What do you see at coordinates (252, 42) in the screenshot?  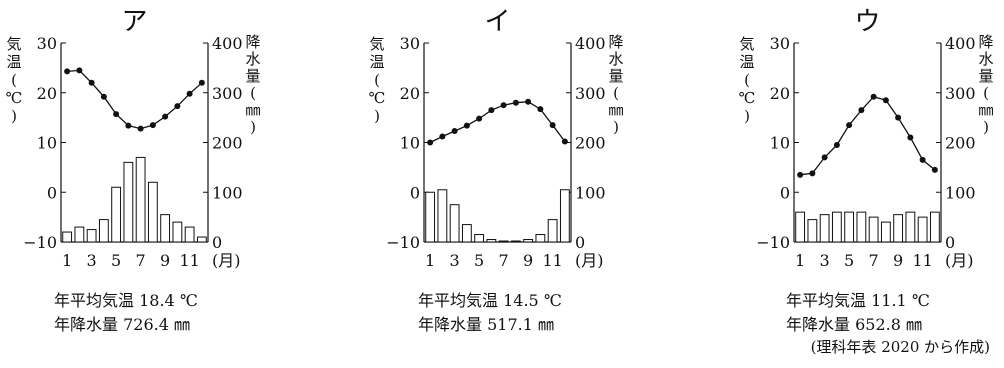 I see `right-axis-label-char: 降` at bounding box center [252, 42].